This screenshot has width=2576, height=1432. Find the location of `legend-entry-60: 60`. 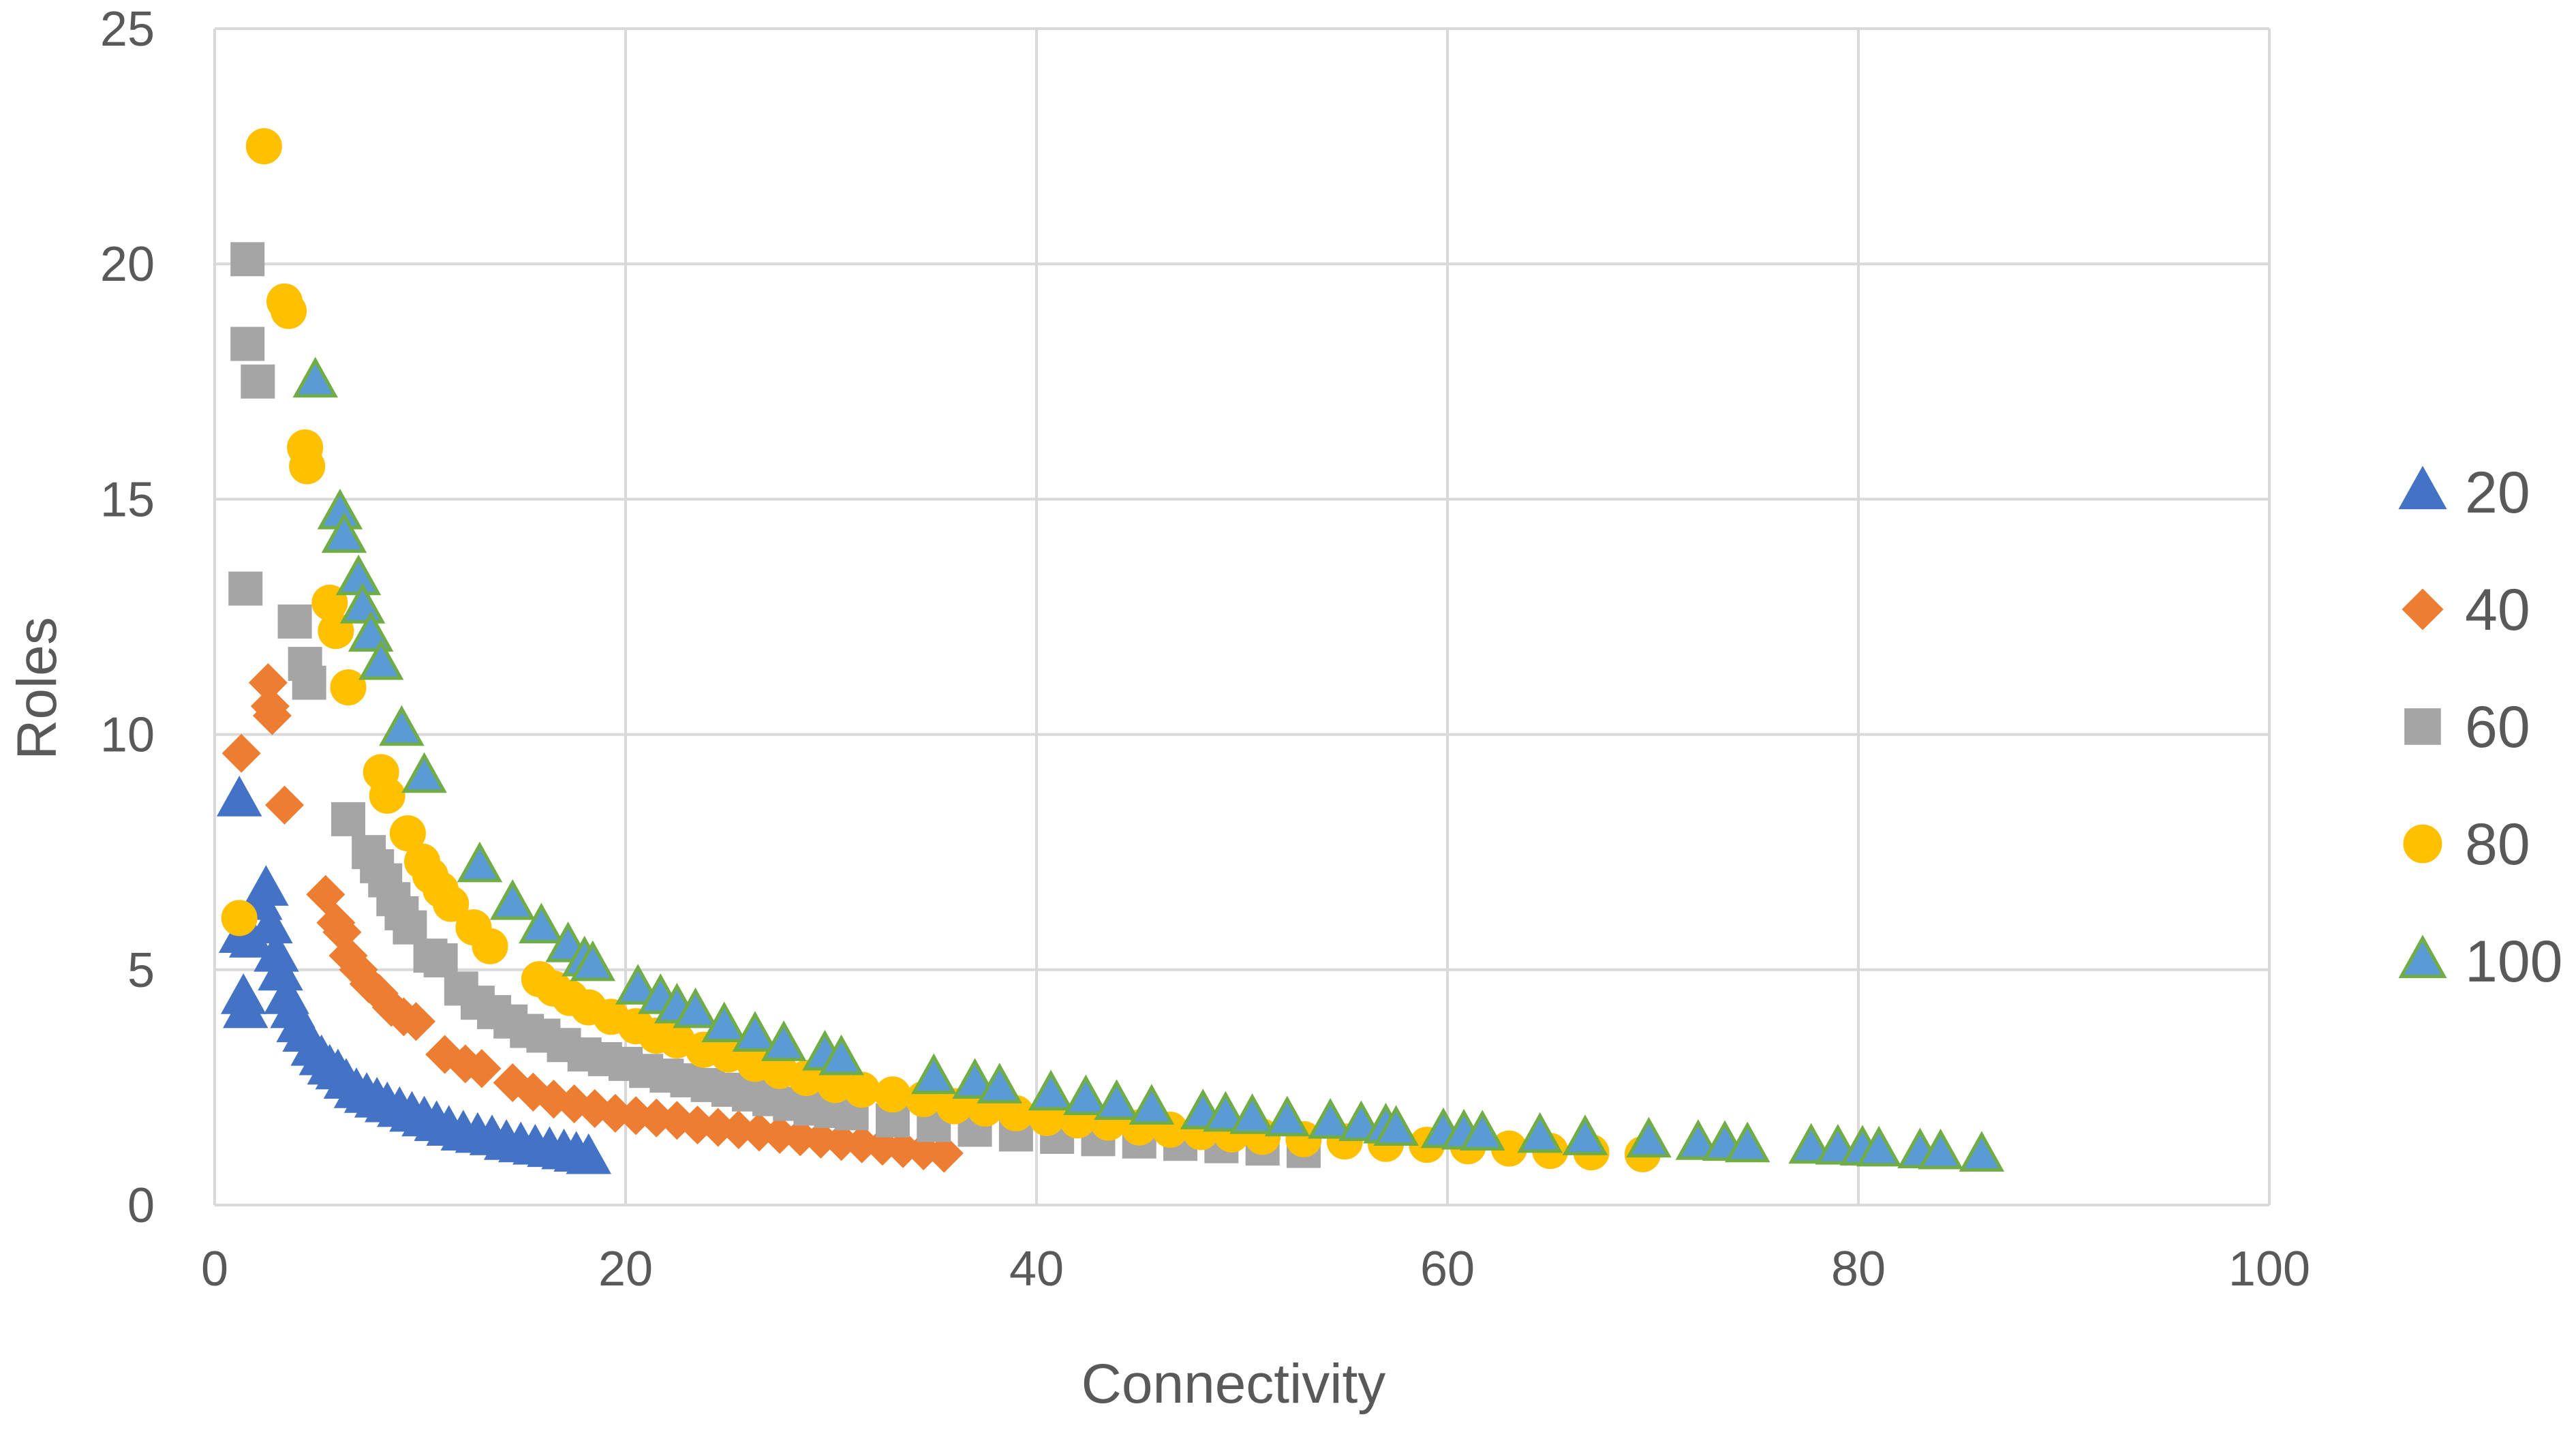

legend-entry-60: 60 is located at coordinates (2467, 727).